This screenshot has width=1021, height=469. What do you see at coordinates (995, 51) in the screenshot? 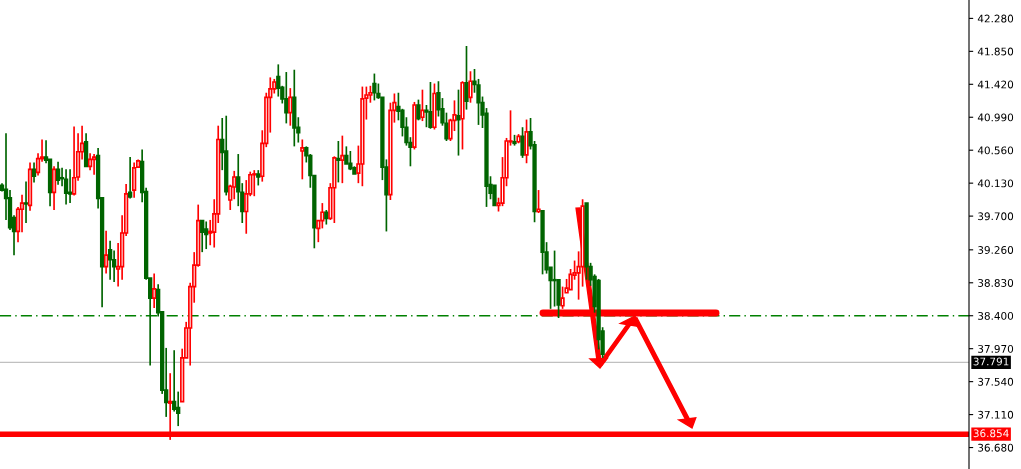
I see `y-tick-label: 41.850` at bounding box center [995, 51].